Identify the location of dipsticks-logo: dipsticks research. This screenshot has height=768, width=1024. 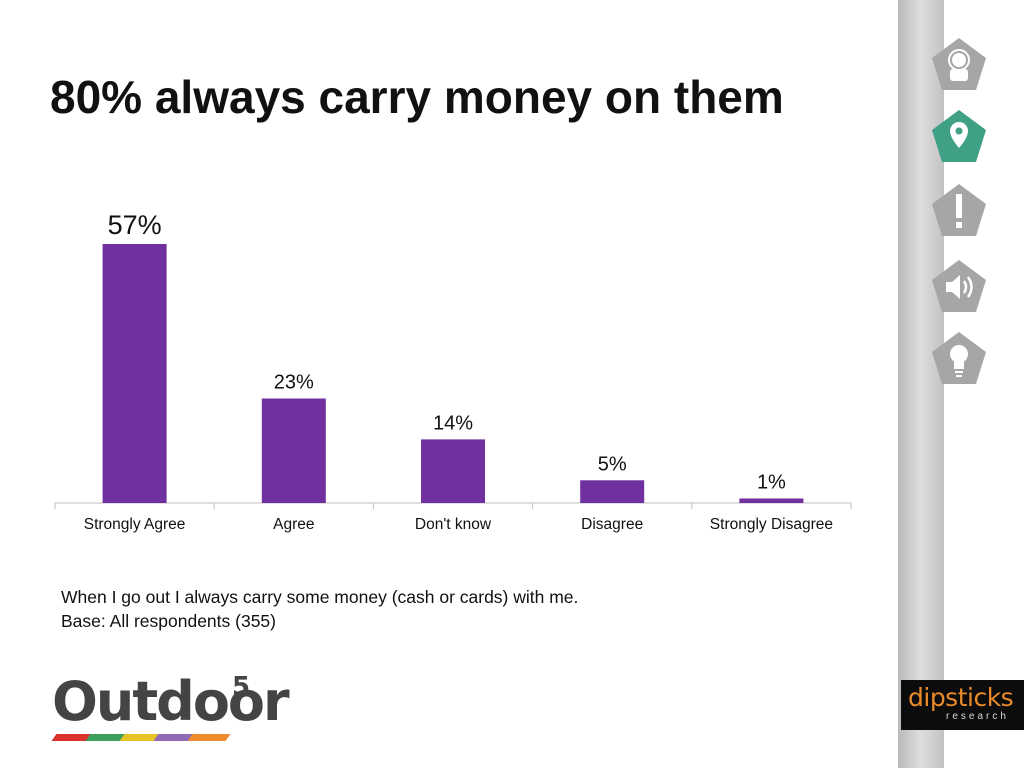
(962, 705).